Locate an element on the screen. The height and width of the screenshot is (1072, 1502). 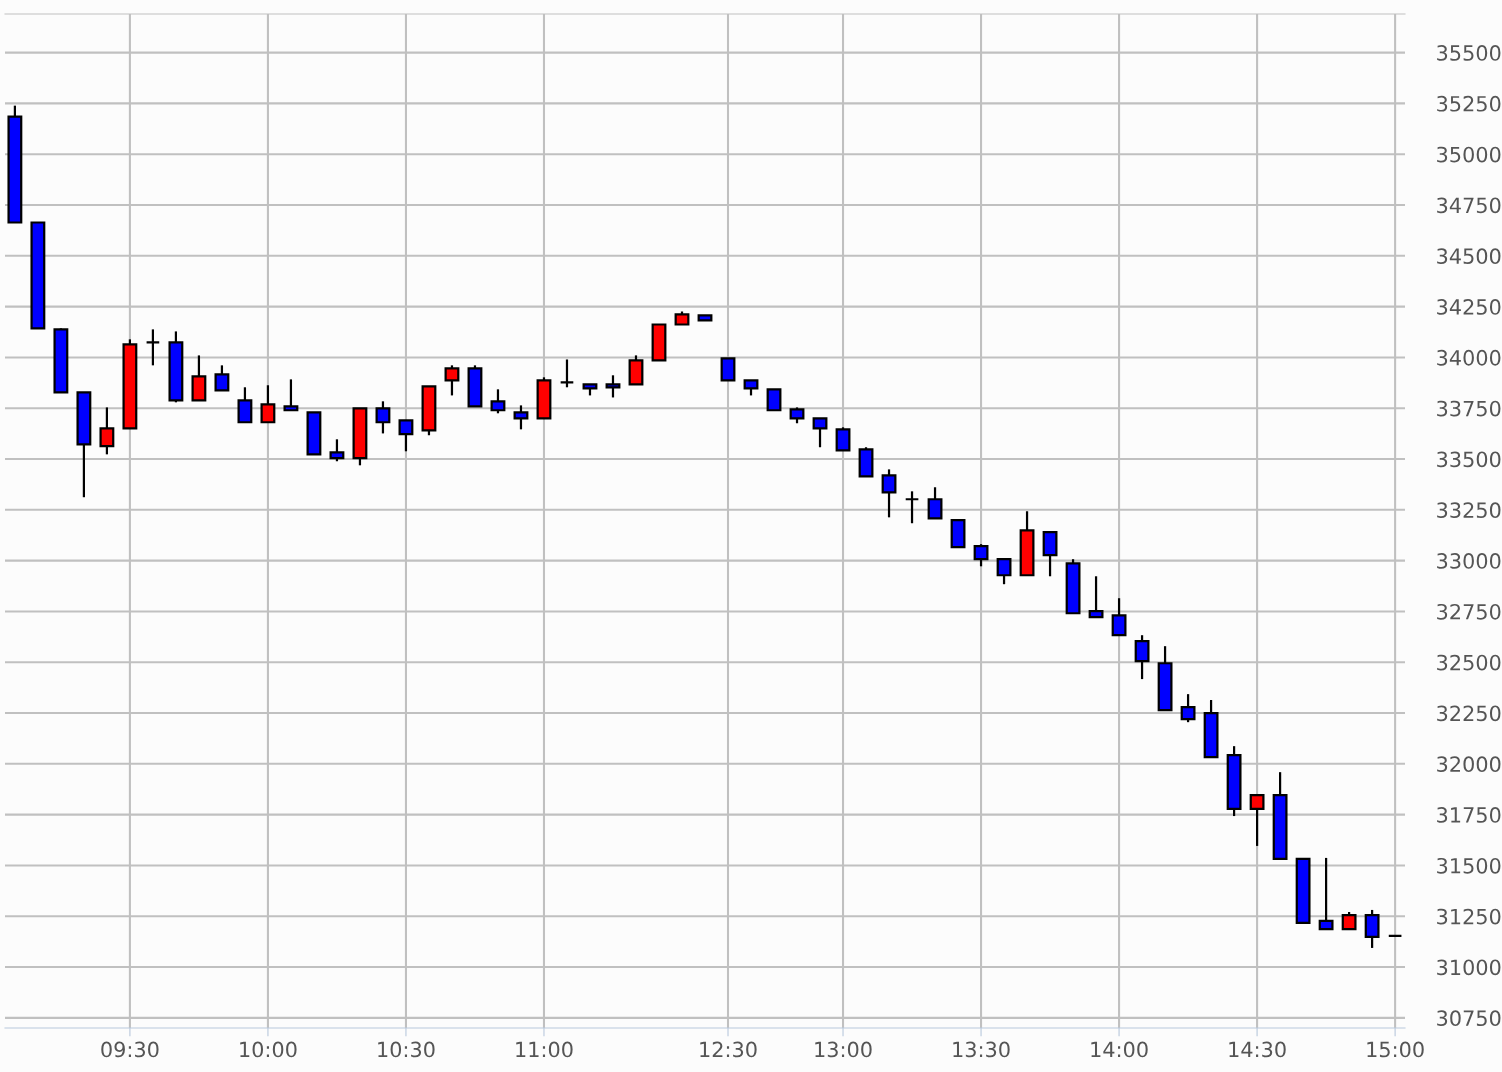
x-tick-label: 10:00 is located at coordinates (268, 1049).